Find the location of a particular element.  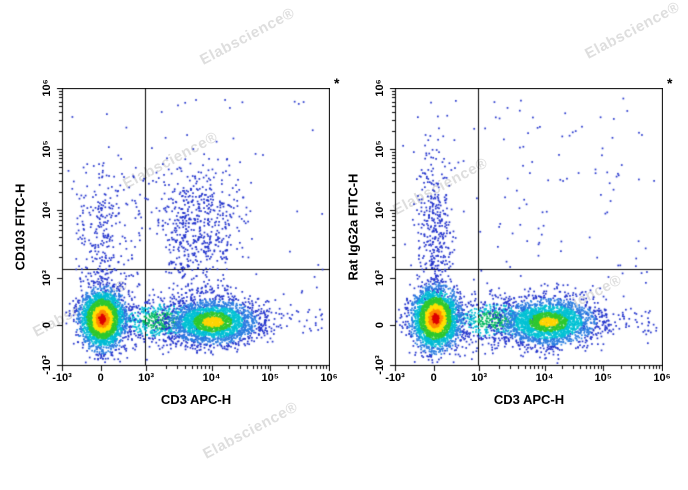

y-axis-label: CD103 FITC-H is located at coordinates (20, 227).